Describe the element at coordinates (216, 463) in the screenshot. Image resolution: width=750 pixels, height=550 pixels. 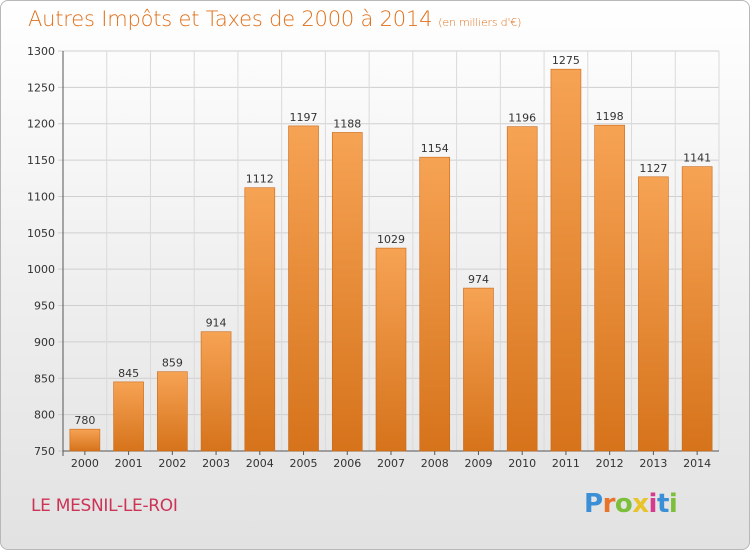
I see `x-tick-label: 2003` at that location.